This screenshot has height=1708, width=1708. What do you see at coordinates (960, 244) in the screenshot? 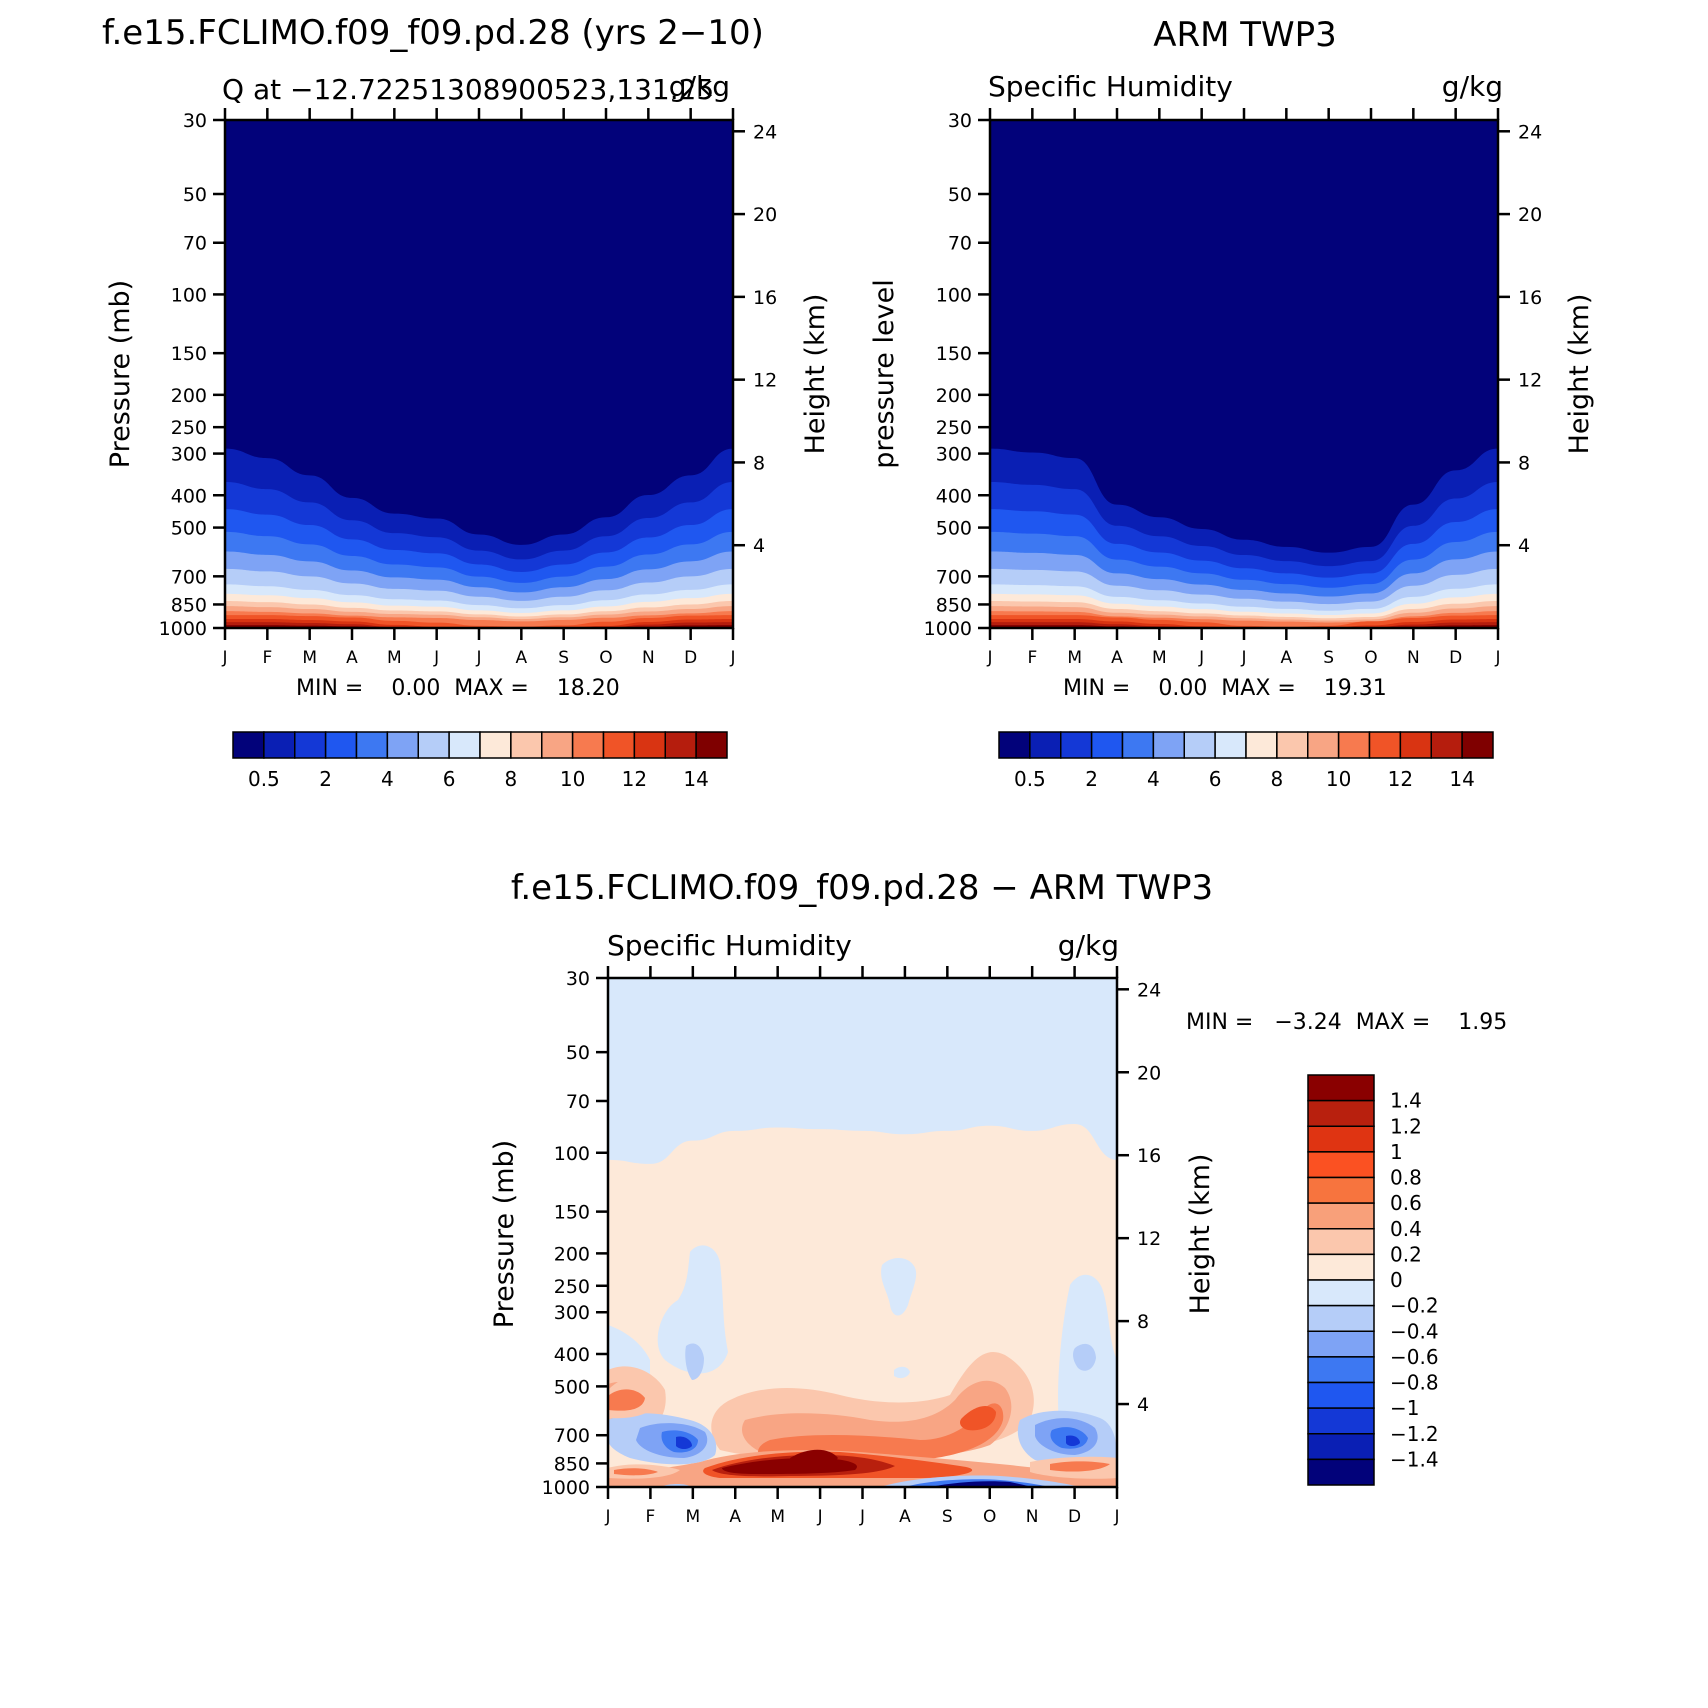
I see `pressure-tick-label: 70` at bounding box center [960, 244].